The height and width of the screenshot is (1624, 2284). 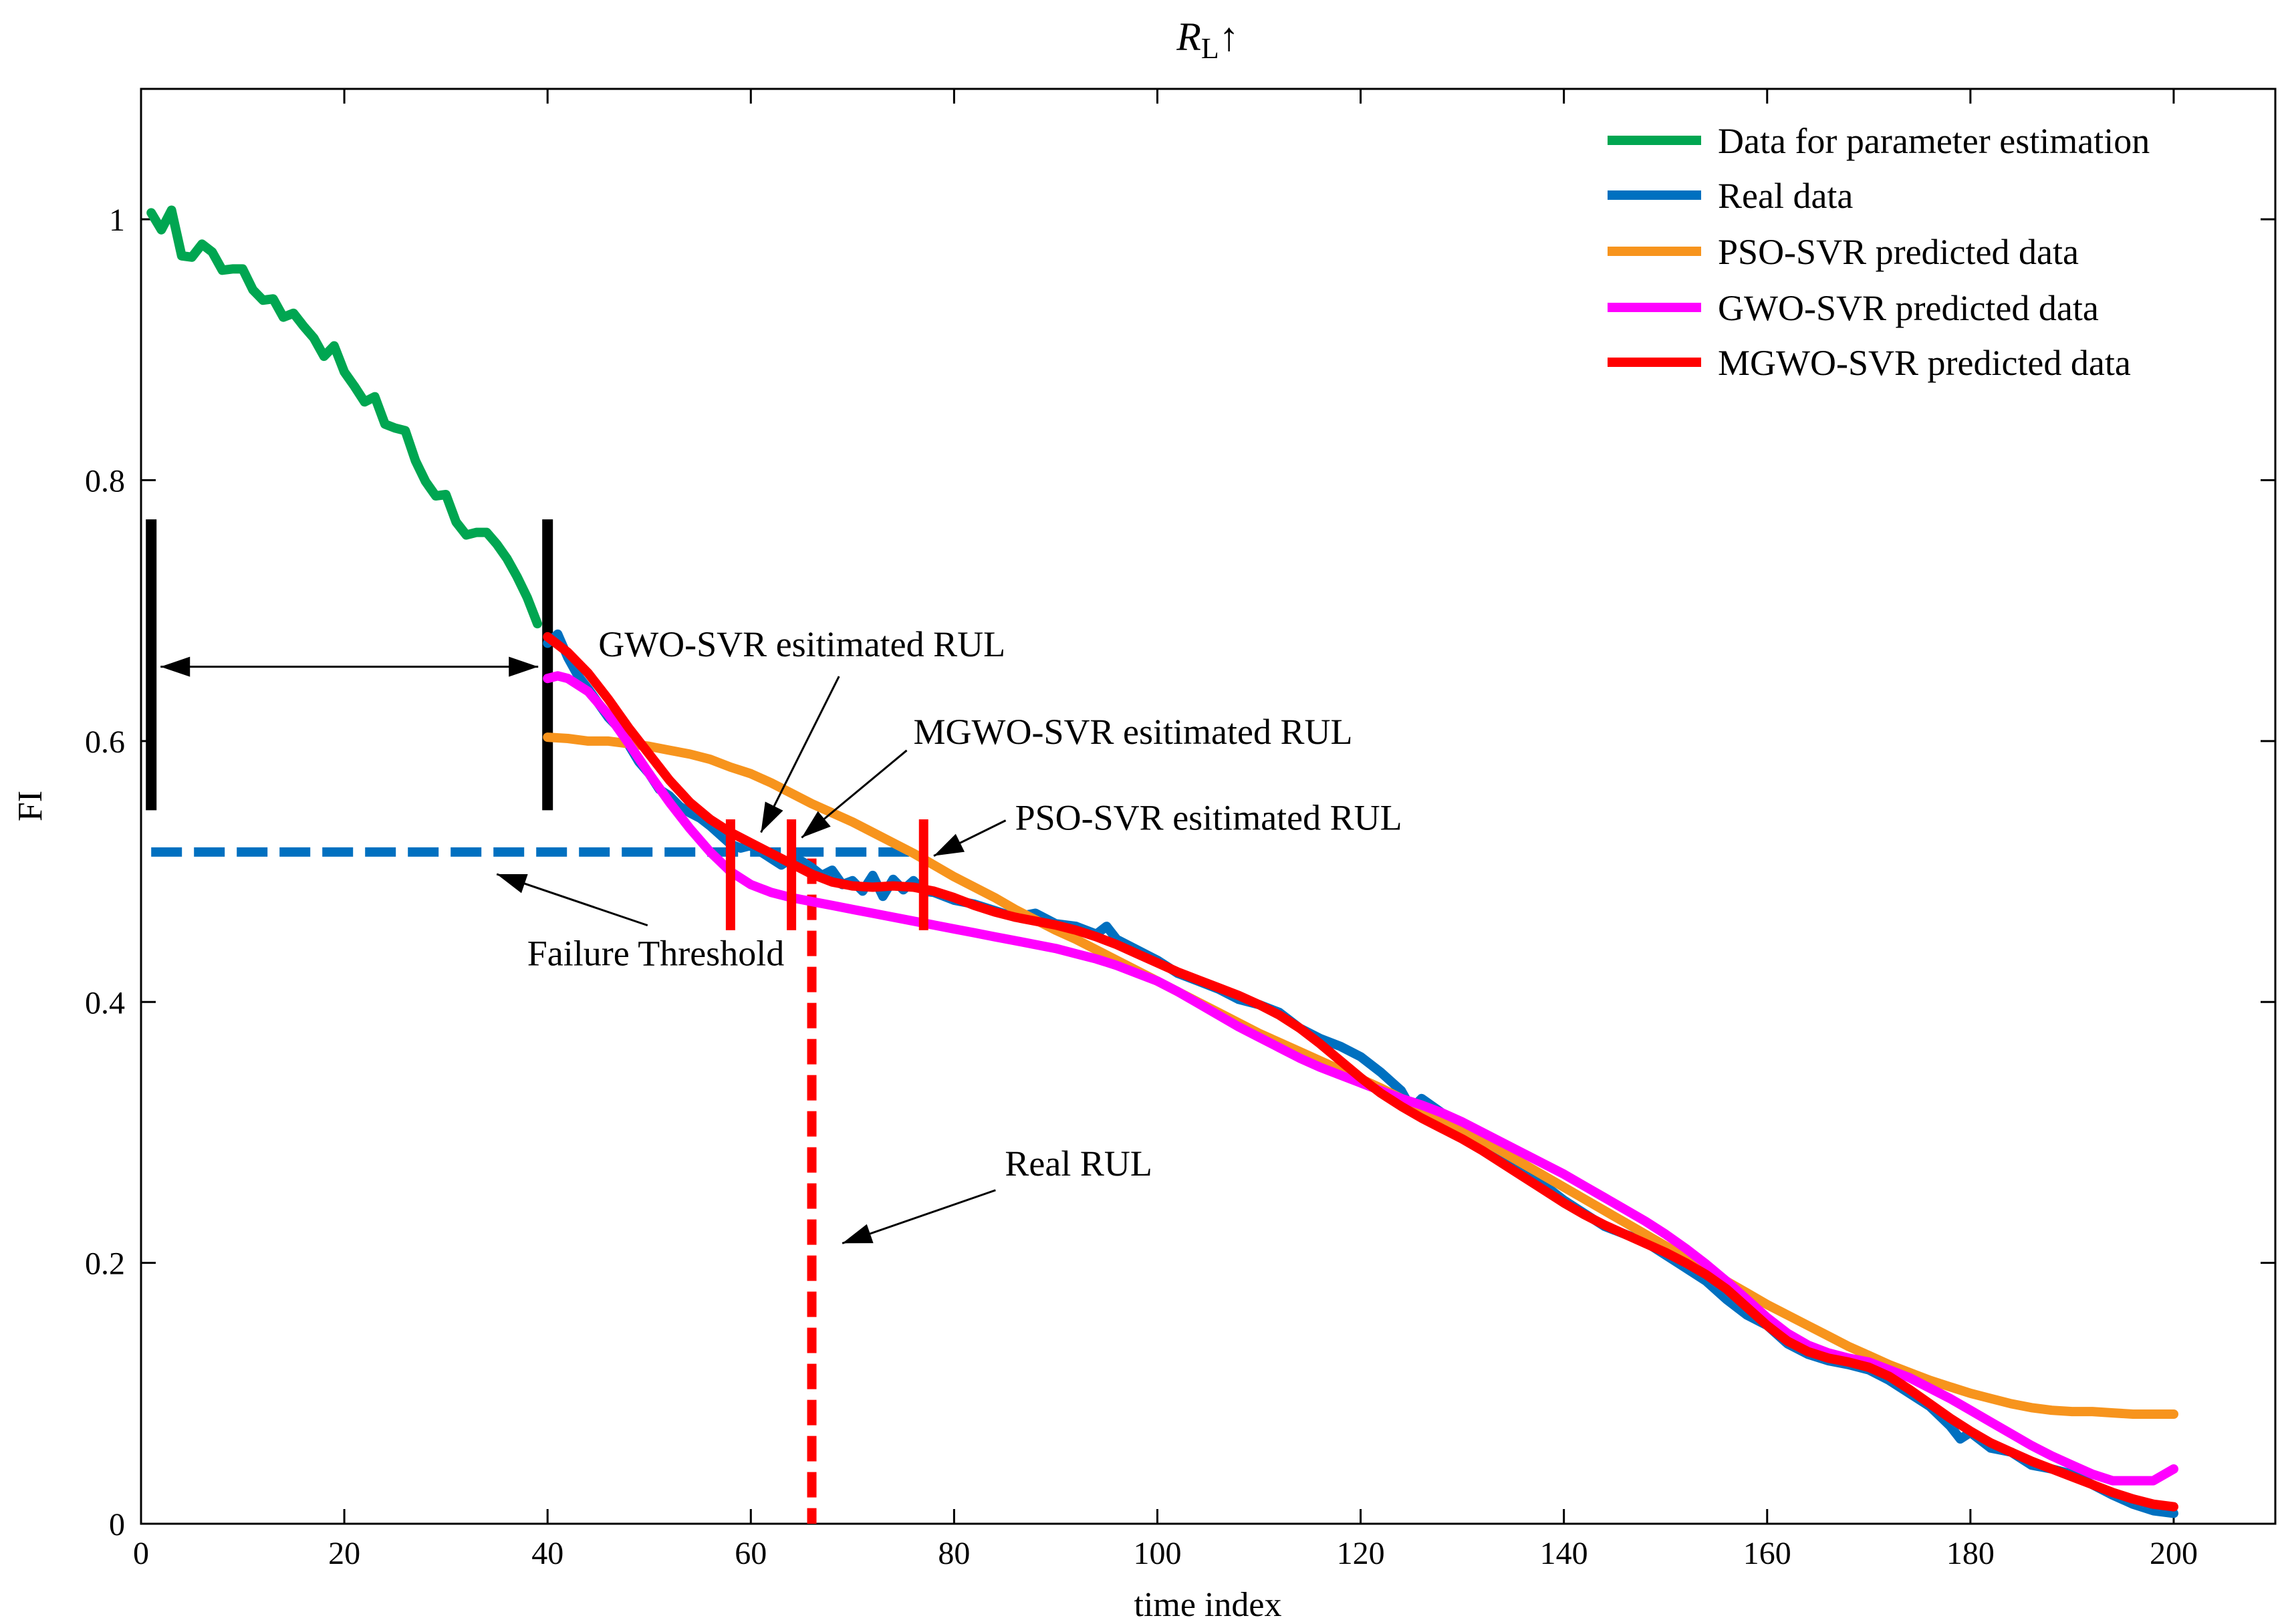 I want to click on y-axis-label: FI, so click(x=30, y=806).